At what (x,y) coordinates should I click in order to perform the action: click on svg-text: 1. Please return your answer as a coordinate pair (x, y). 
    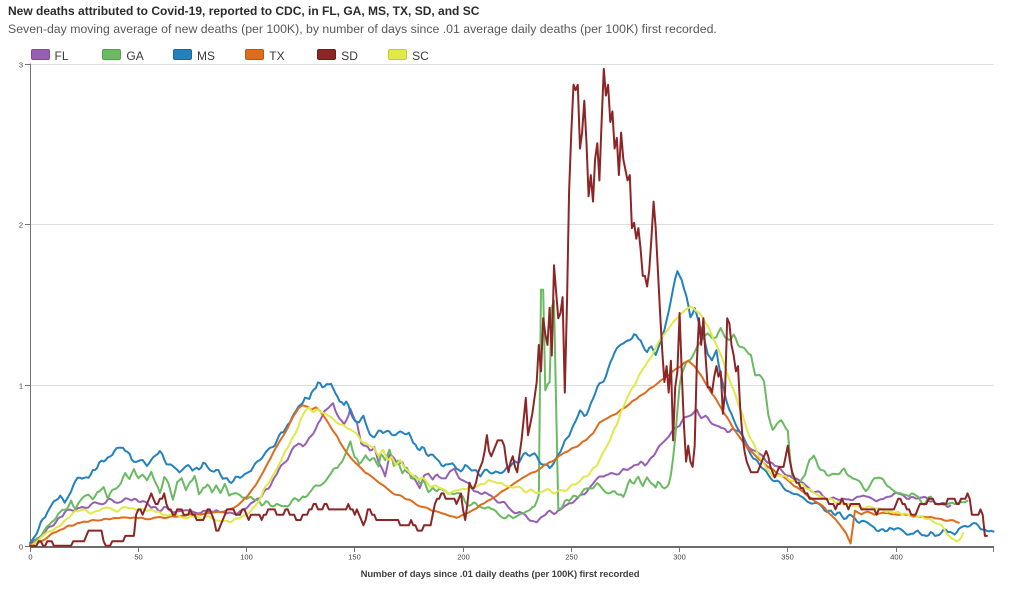
    Looking at the image, I should click on (21, 385).